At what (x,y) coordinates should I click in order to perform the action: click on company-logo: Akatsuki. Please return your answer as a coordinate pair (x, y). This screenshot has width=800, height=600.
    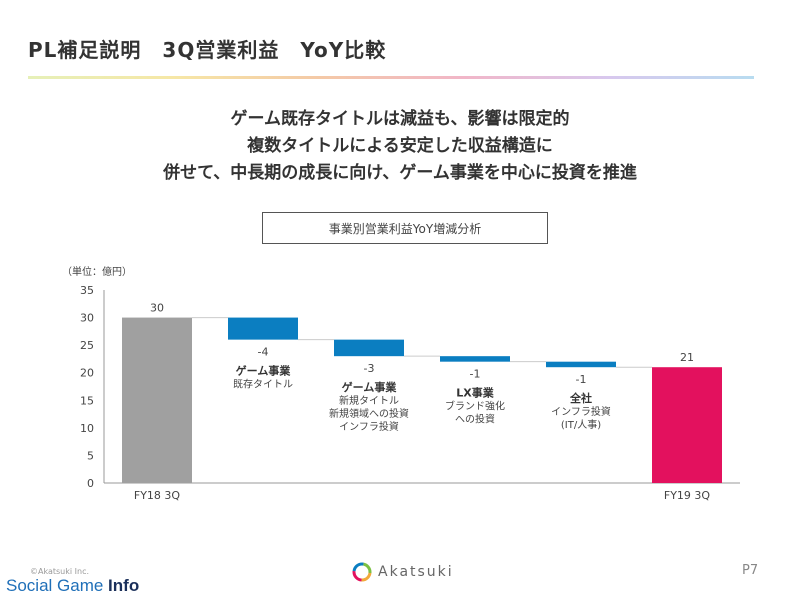
    Looking at the image, I should click on (403, 572).